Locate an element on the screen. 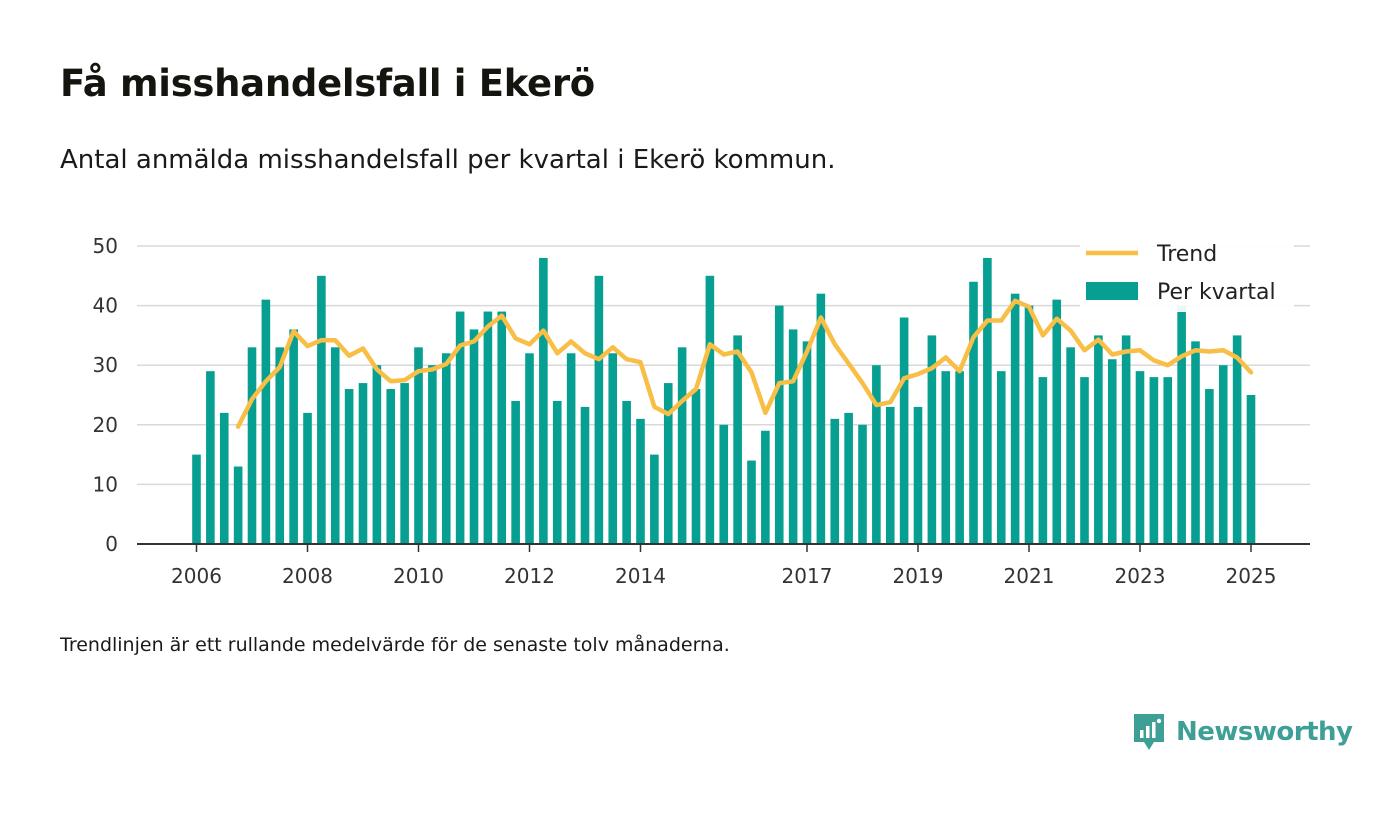 The height and width of the screenshot is (813, 1400). x-tick-label: 2014 is located at coordinates (640, 576).